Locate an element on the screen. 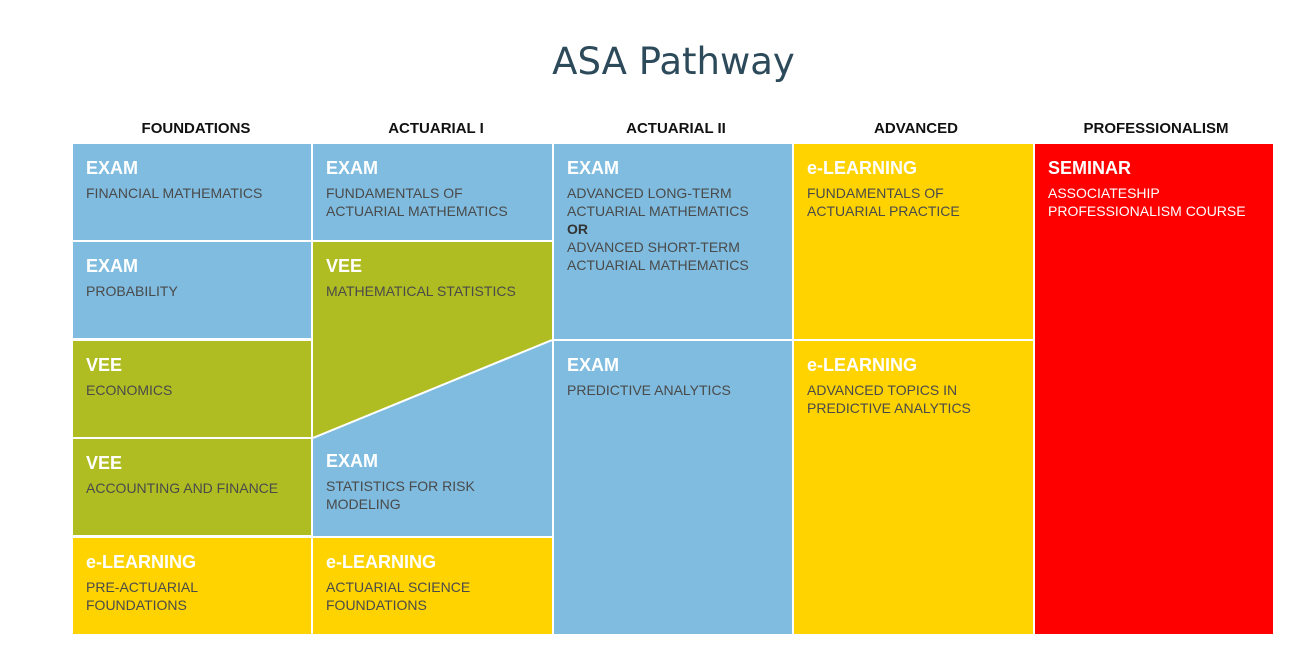  cell-name: STATISTICS FOR RISK MODELING is located at coordinates (400, 495).